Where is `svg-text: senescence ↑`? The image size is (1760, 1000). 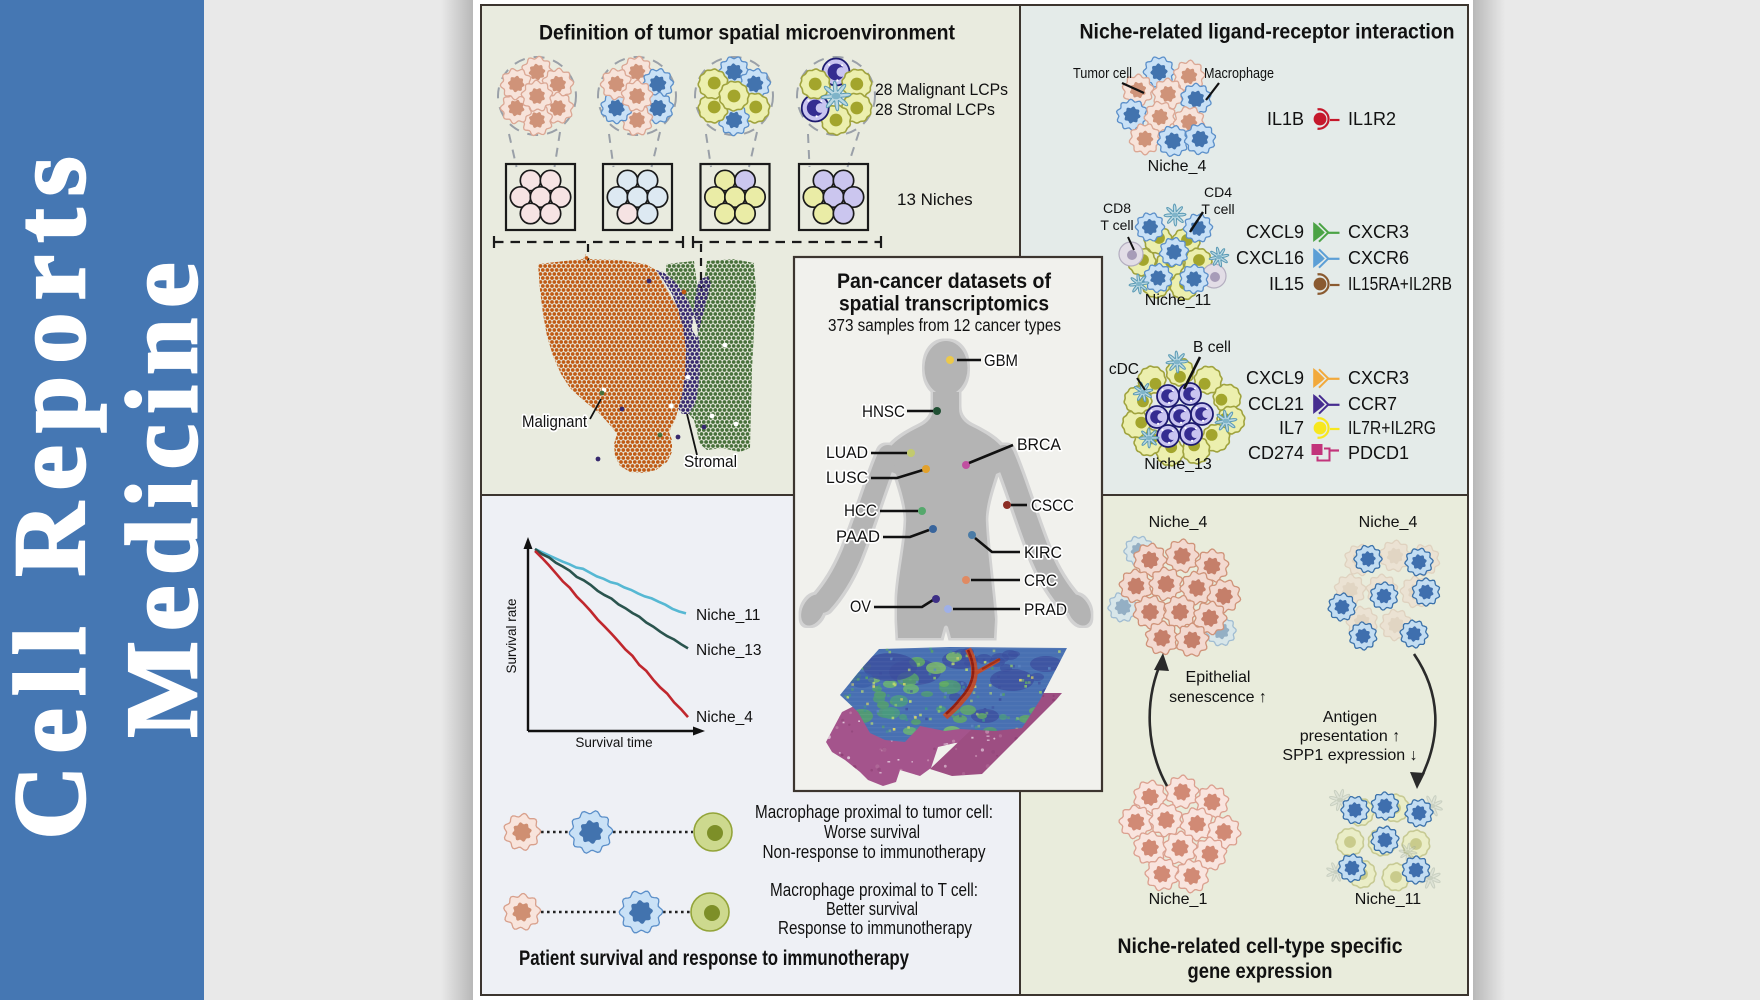
svg-text: senescence ↑ is located at coordinates (1218, 697).